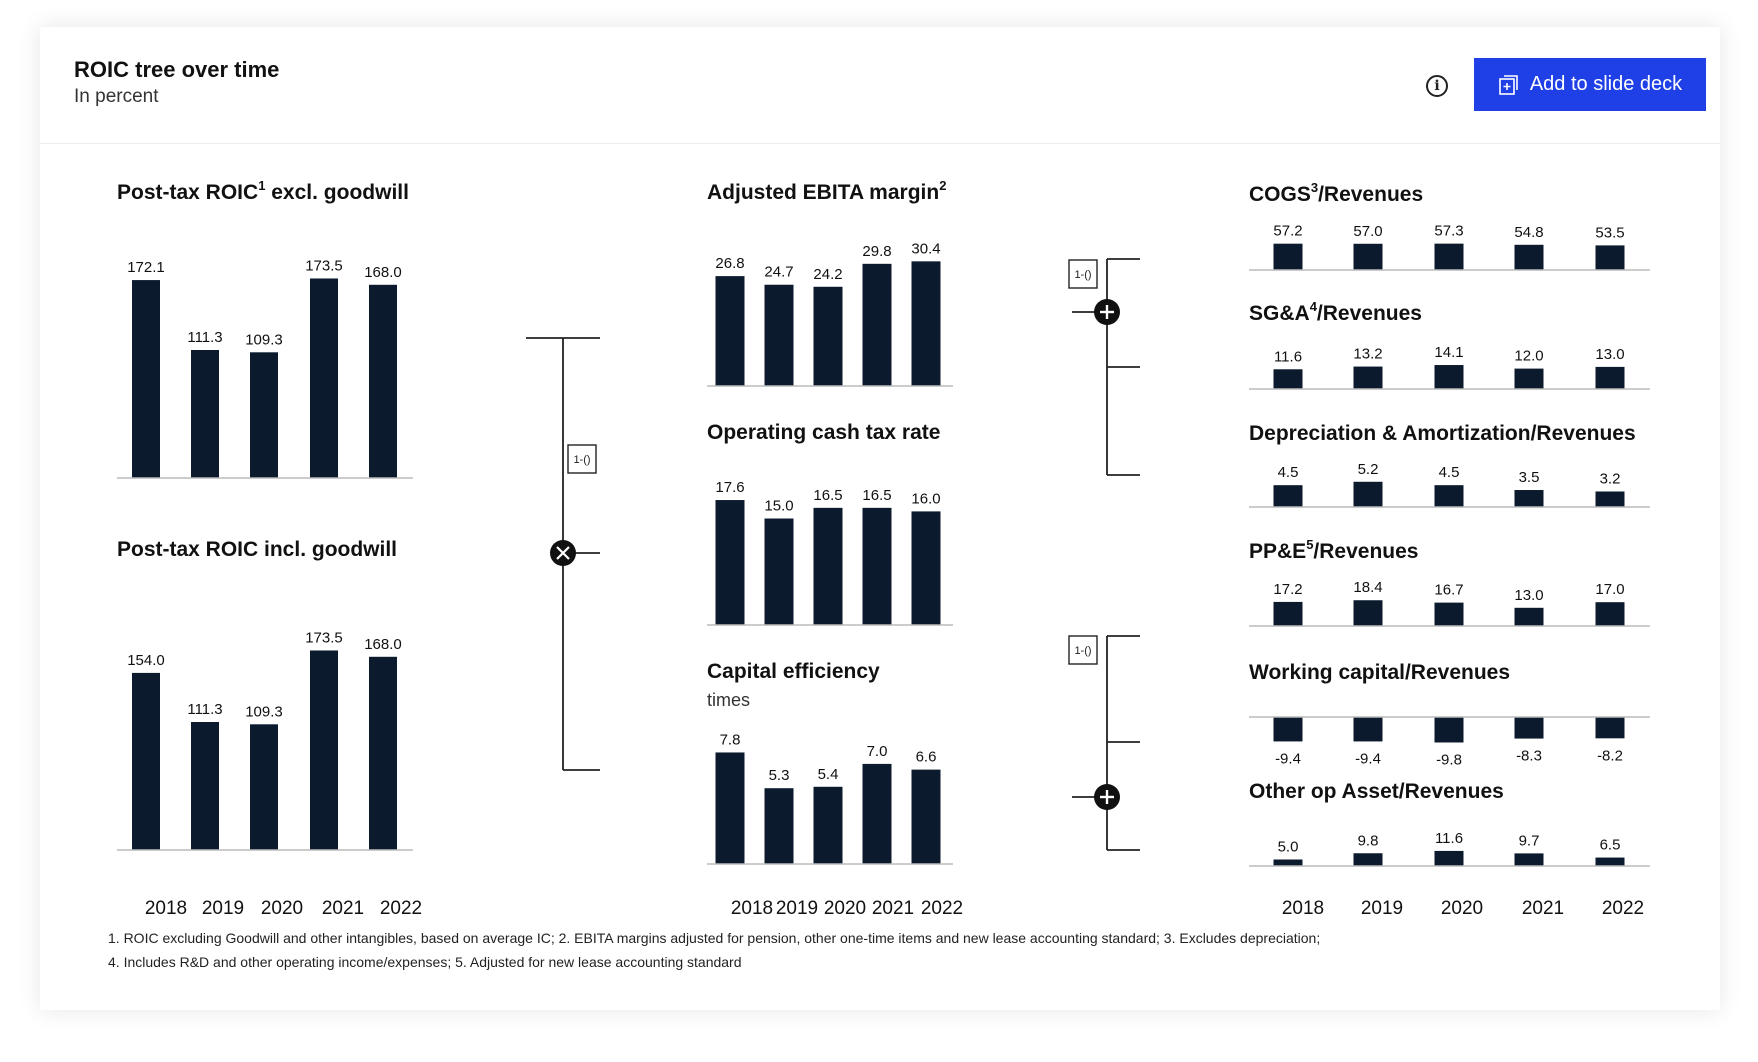  Describe the element at coordinates (1610, 728) in the screenshot. I see `bar-wc-2022` at that location.